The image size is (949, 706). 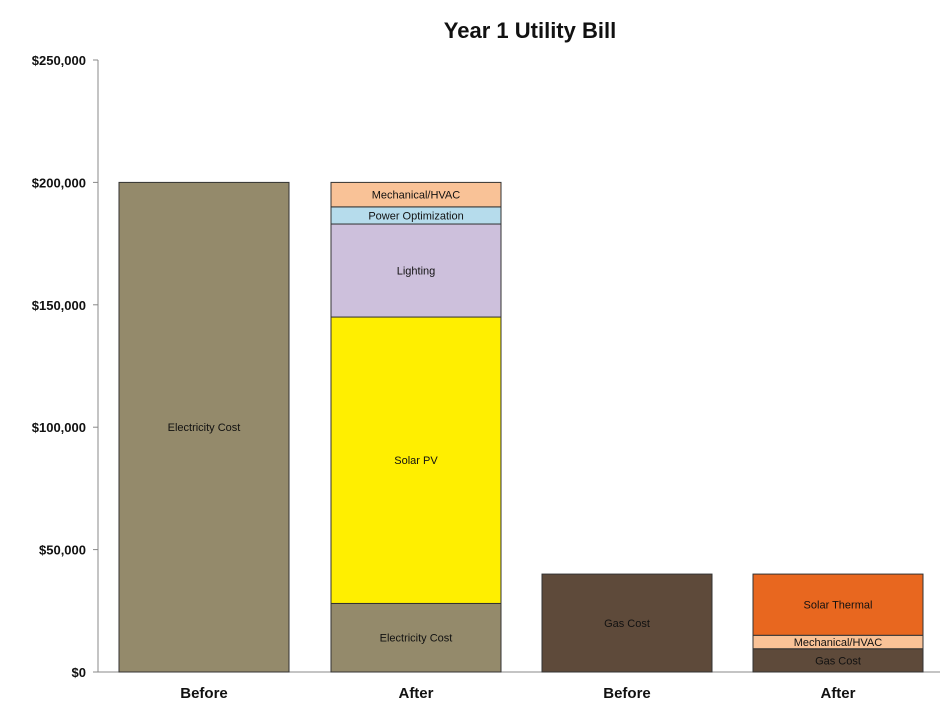 What do you see at coordinates (59, 182) in the screenshot?
I see `y-tick-label: $200,000` at bounding box center [59, 182].